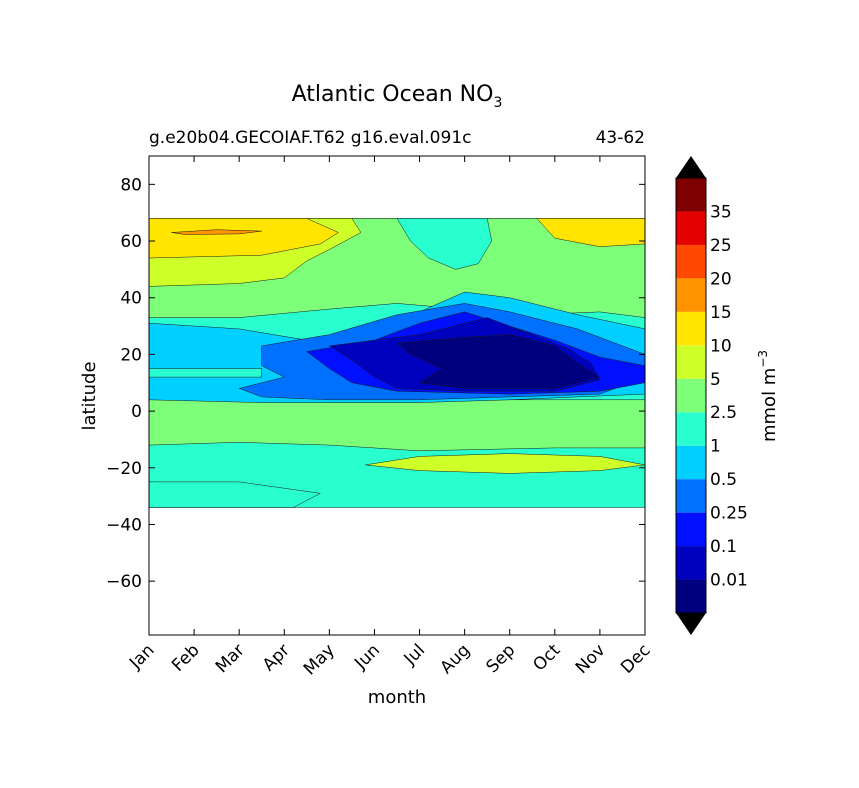  I want to click on x-tick-label: Sep, so click(500, 658).